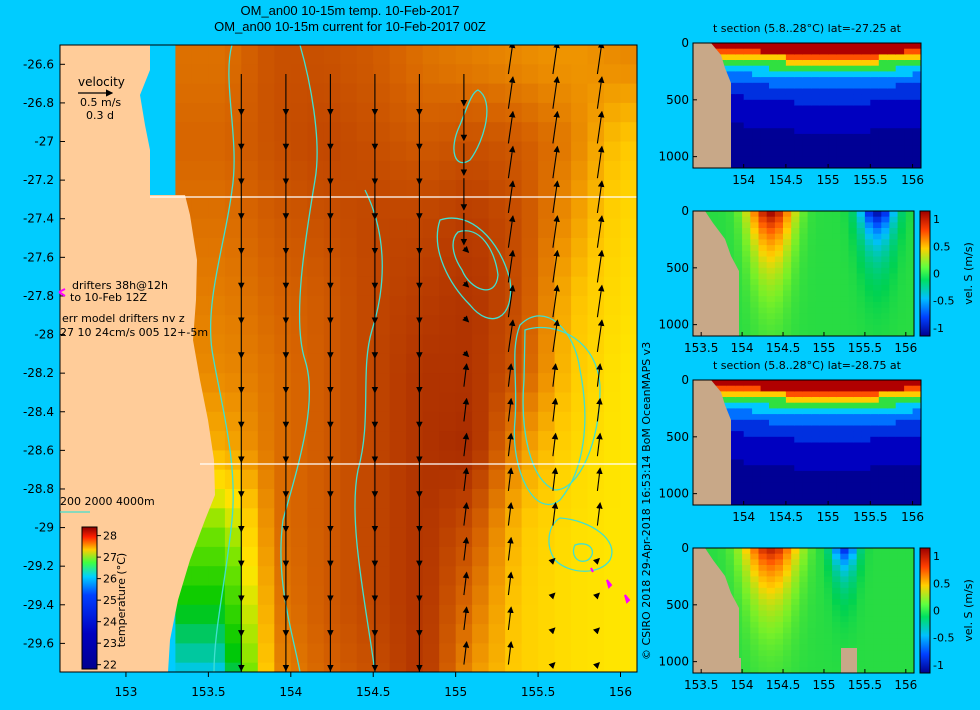 The image size is (980, 710). What do you see at coordinates (110, 622) in the screenshot?
I see `colorbar-tick-label: 24` at bounding box center [110, 622].